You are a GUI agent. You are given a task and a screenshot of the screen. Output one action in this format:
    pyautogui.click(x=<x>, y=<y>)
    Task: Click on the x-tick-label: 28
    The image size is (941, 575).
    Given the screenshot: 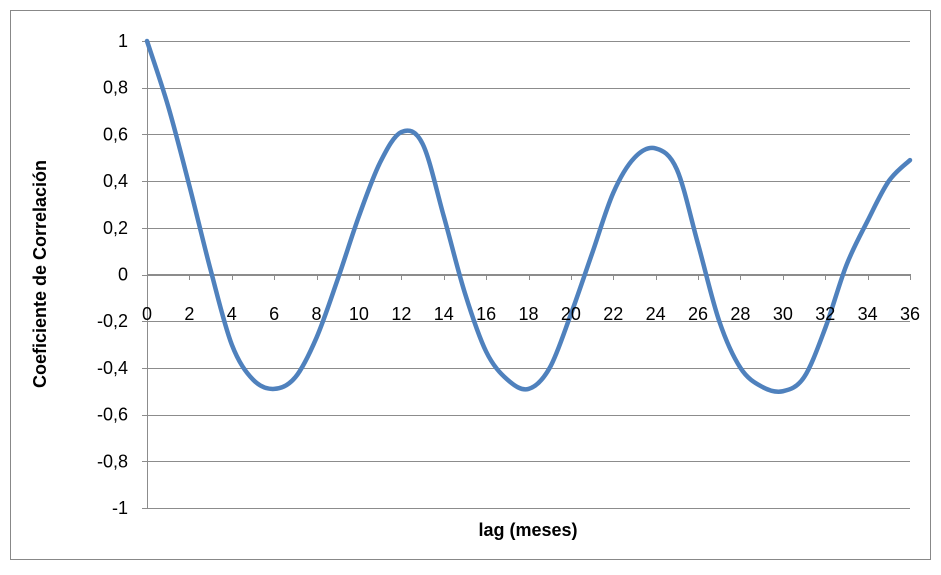 What is the action you would take?
    pyautogui.click(x=740, y=314)
    